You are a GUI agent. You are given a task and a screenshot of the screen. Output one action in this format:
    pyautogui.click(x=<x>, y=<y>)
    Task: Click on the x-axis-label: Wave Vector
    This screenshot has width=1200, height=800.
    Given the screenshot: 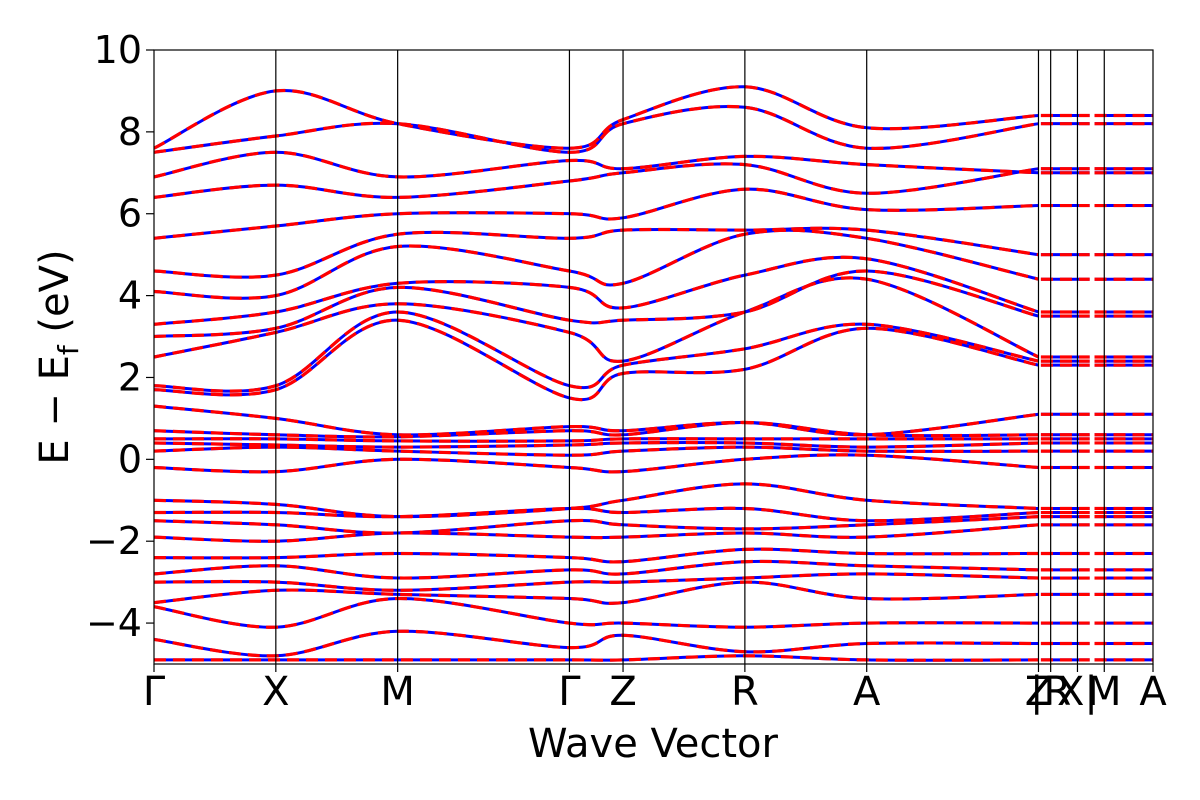 What is the action you would take?
    pyautogui.click(x=653, y=744)
    